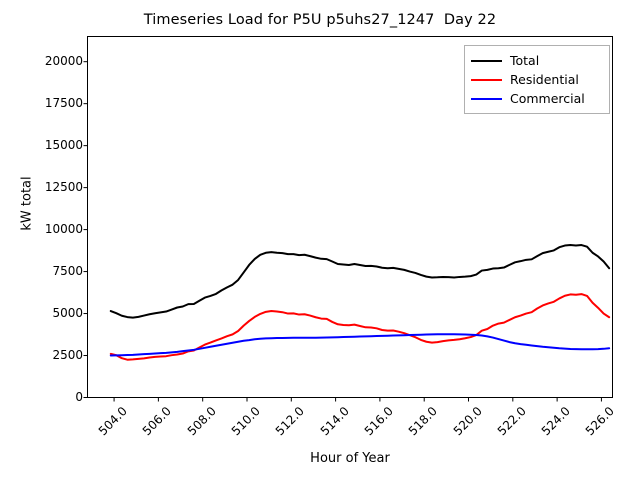 The image size is (640, 499). I want to click on x-axis-label: Hour of Year, so click(350, 458).